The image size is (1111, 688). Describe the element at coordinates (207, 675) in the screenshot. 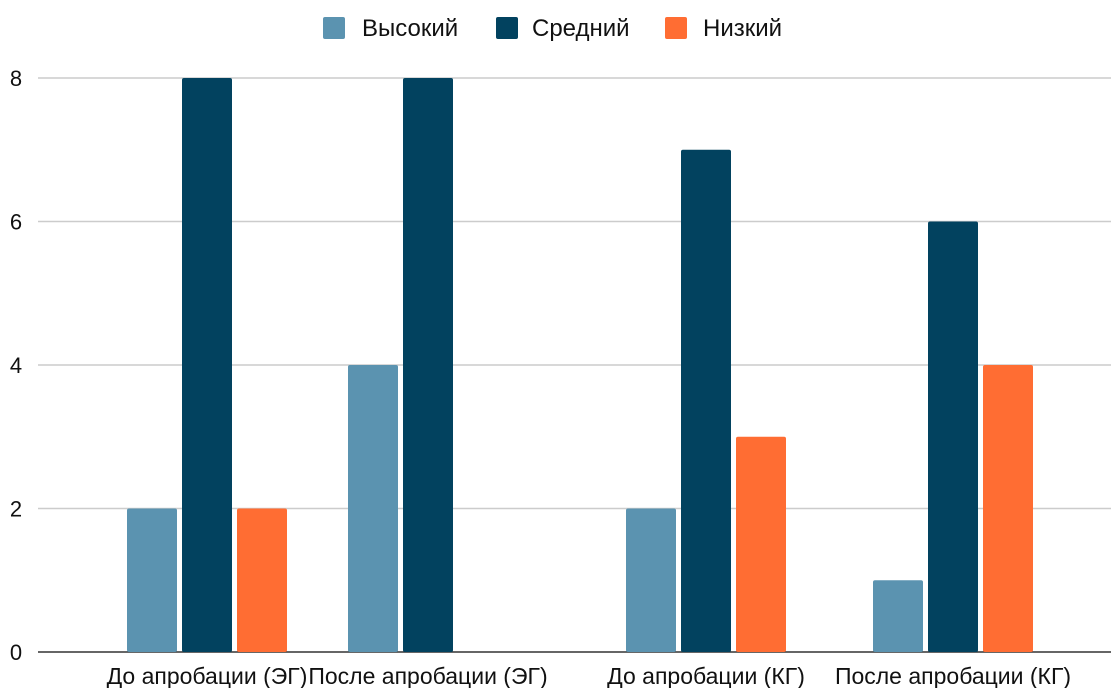

I see `x-category-label: До апробации (ЭГ)` at that location.